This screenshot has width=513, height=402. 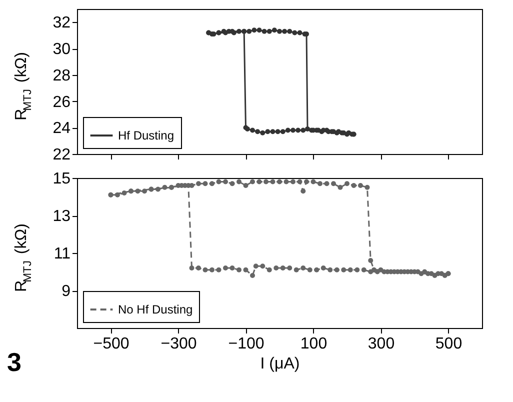 I want to click on y-tick-label: 11, so click(x=62, y=254).